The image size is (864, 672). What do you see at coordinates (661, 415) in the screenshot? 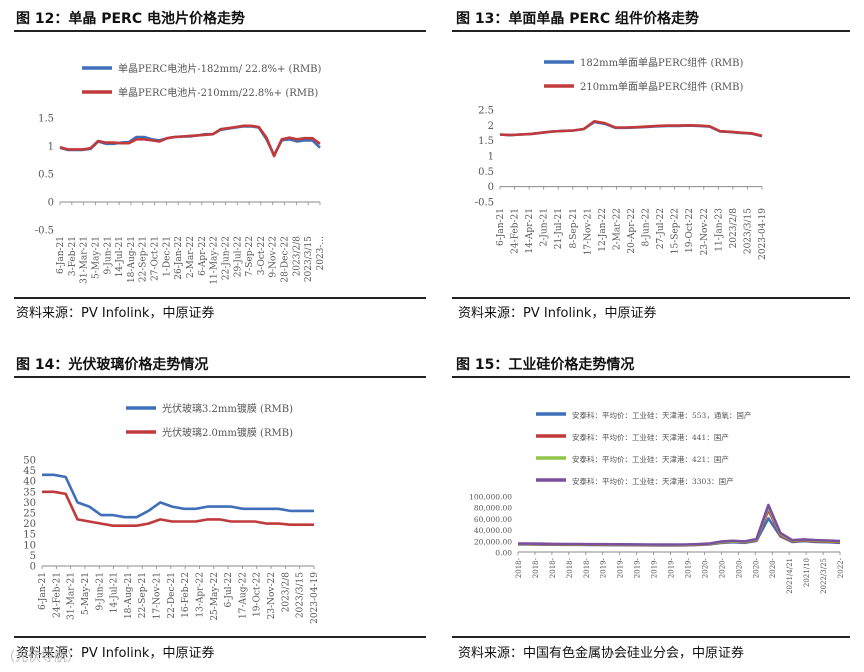
I see `legend-label: 安泰科：平均价：工业硅：天津港：553，通氧：国产` at bounding box center [661, 415].